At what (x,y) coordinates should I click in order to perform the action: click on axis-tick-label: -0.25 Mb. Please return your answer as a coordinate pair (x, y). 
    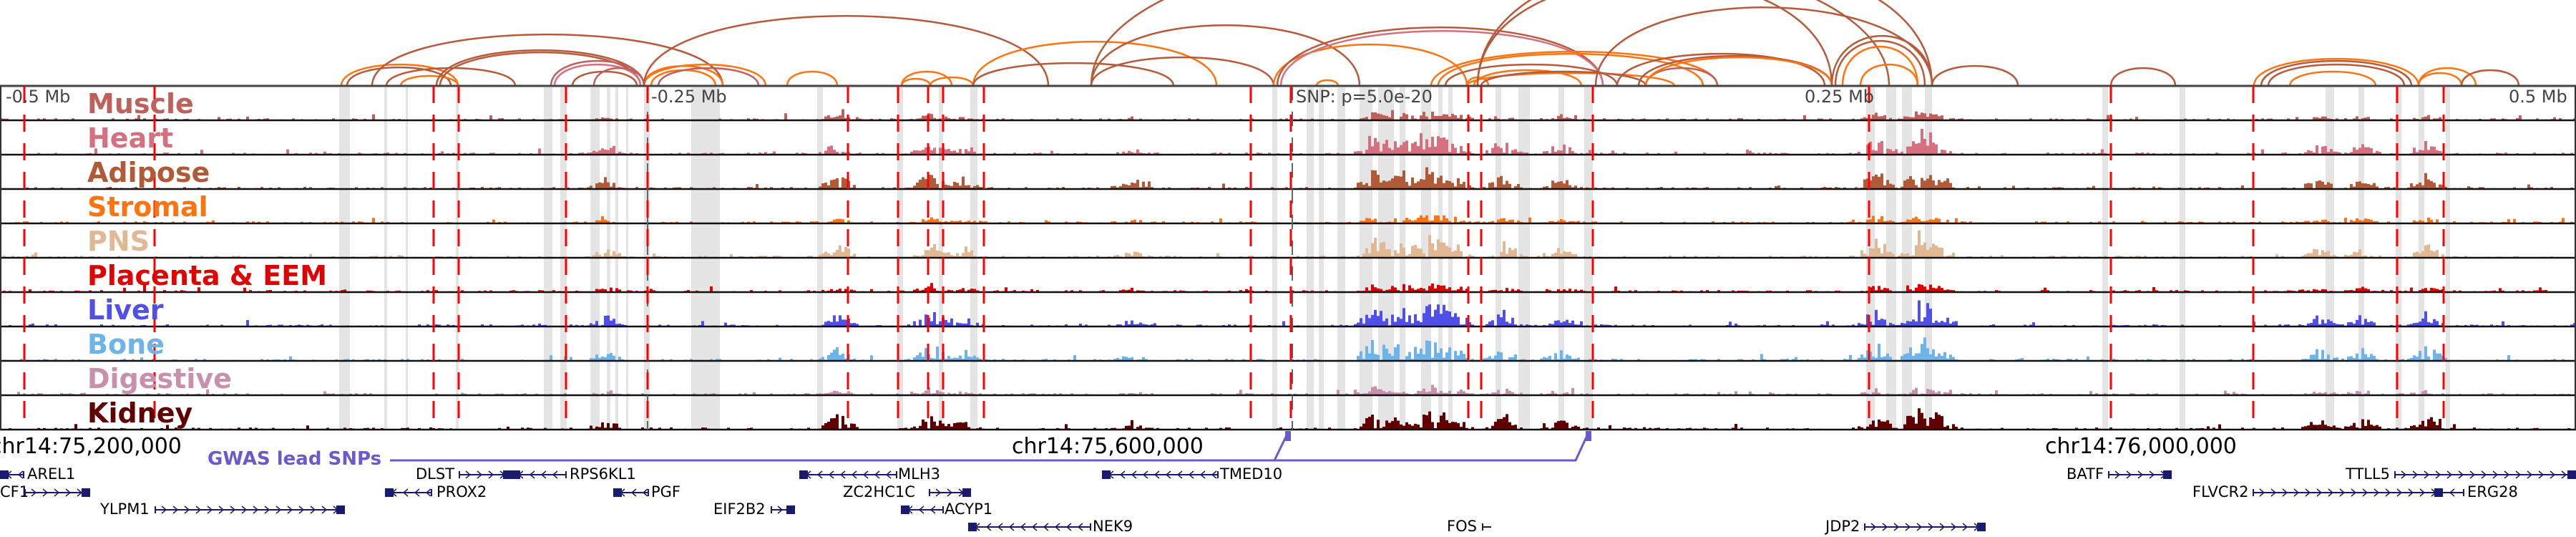
    Looking at the image, I should click on (689, 97).